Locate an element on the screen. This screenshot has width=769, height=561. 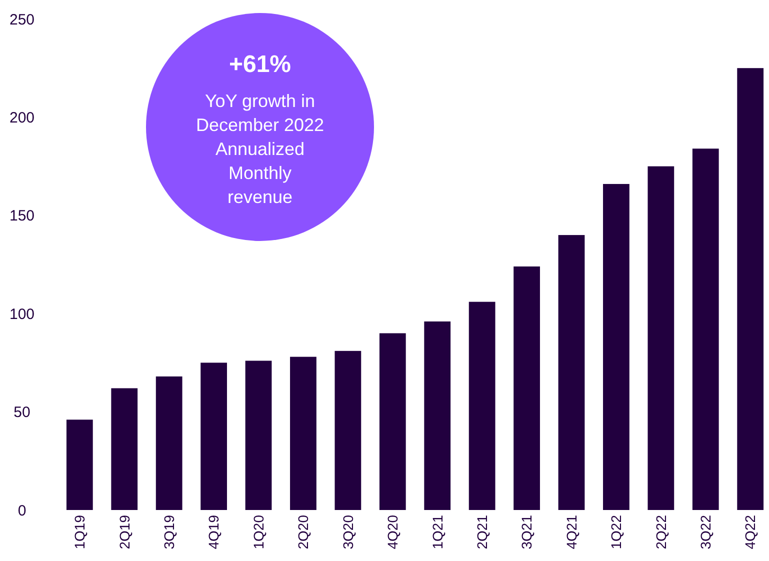
x-tick-label: 1Q19 is located at coordinates (80, 532).